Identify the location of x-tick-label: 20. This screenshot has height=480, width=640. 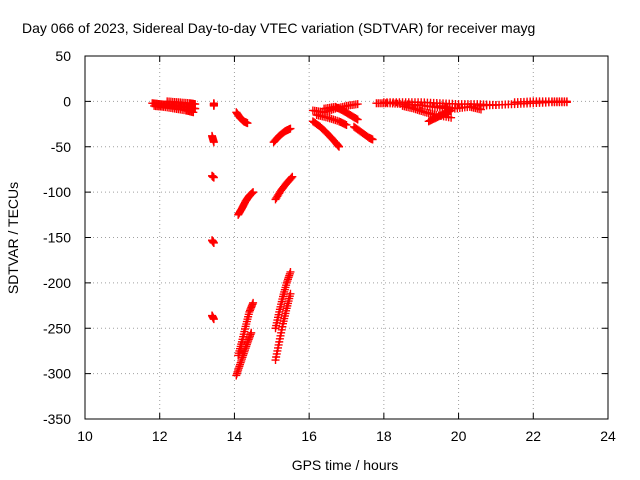
(459, 436).